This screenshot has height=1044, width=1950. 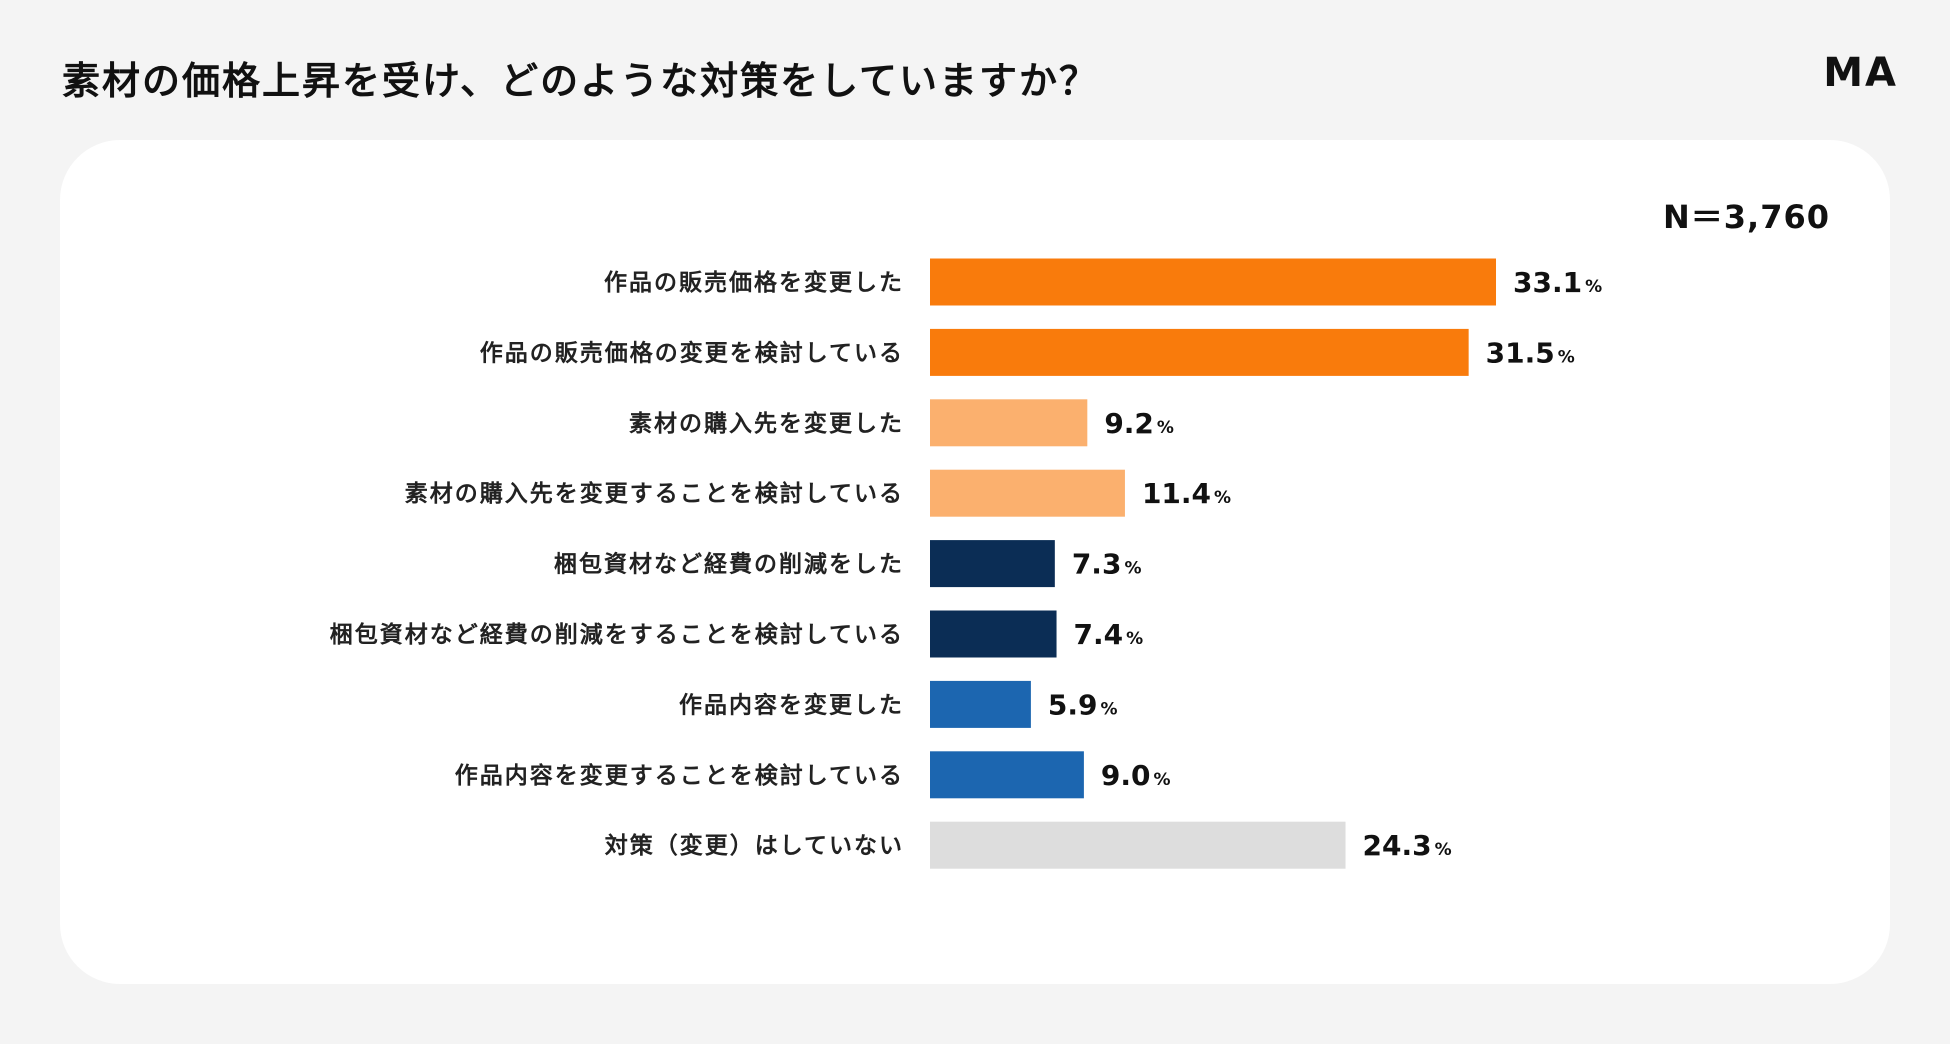 I want to click on value-label: 33.1%, so click(x=1557, y=282).